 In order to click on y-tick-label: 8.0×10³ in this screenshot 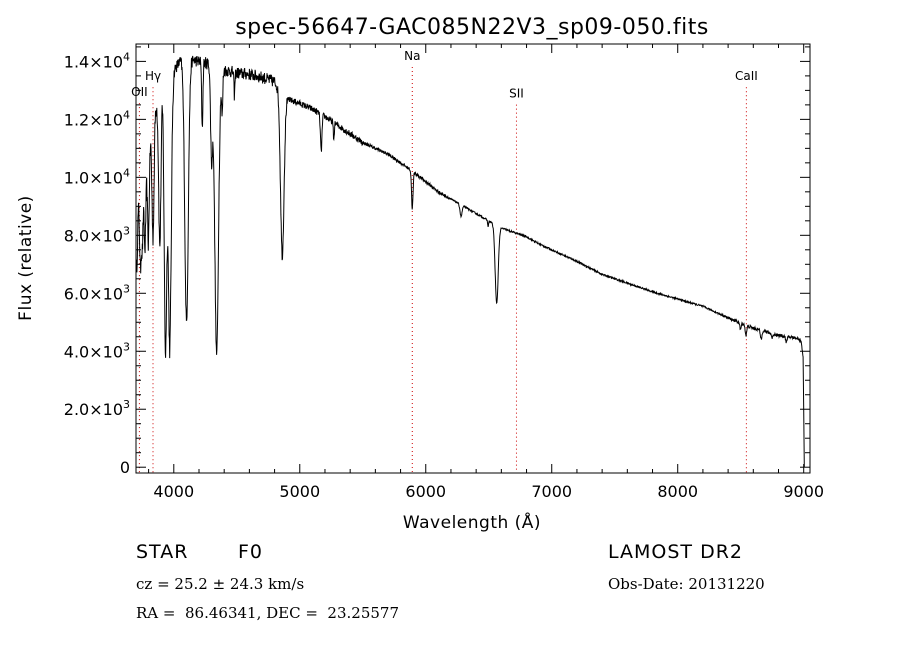, I will do `click(97, 234)`.